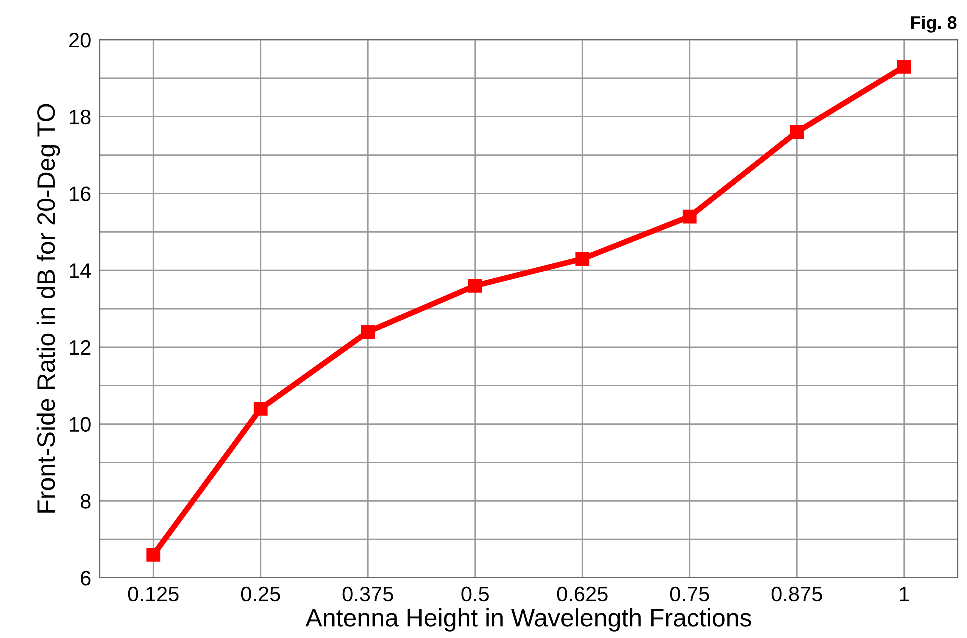  Describe the element at coordinates (475, 594) in the screenshot. I see `x-tick-label: 0.5` at that location.